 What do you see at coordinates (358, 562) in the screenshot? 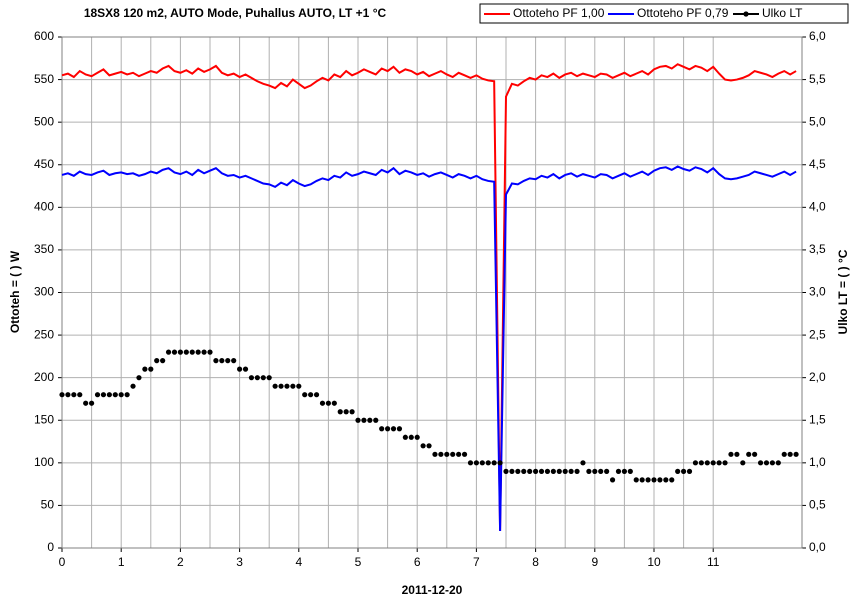
I see `x-tick-label: 5` at bounding box center [358, 562].